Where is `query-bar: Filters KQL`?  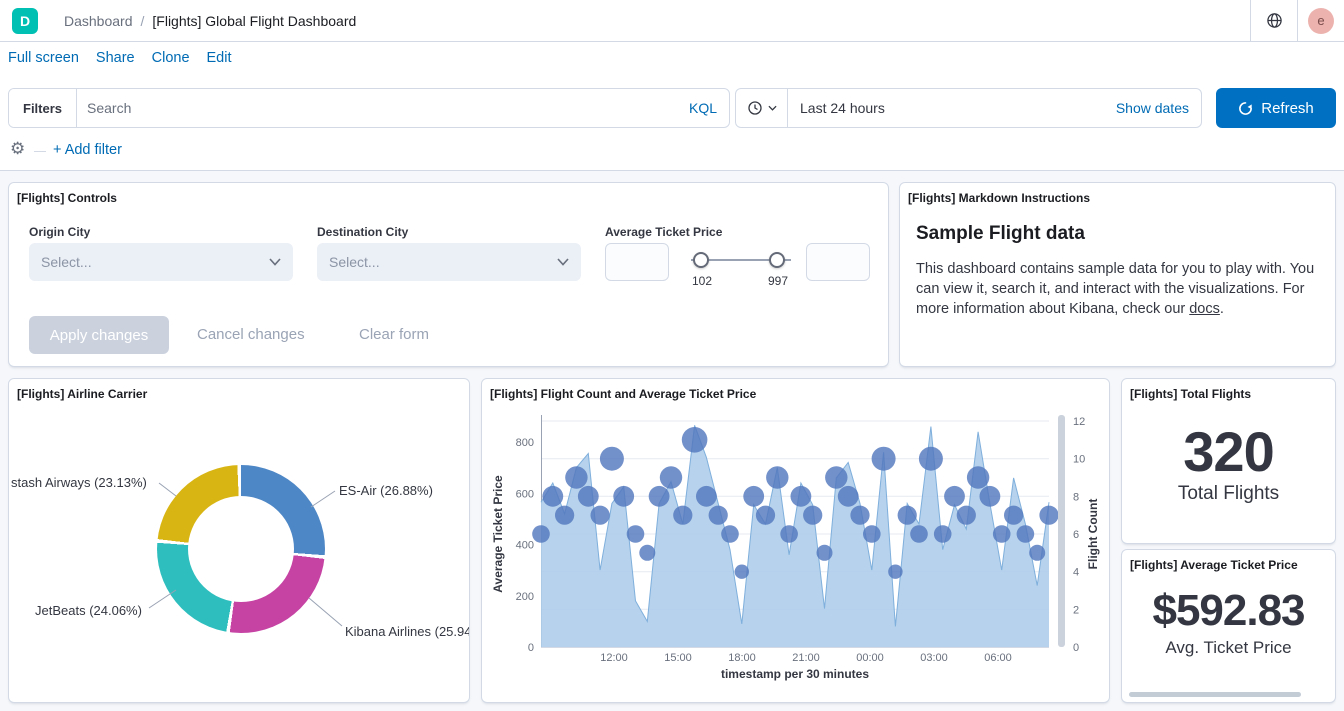
query-bar: Filters KQL is located at coordinates (369, 108).